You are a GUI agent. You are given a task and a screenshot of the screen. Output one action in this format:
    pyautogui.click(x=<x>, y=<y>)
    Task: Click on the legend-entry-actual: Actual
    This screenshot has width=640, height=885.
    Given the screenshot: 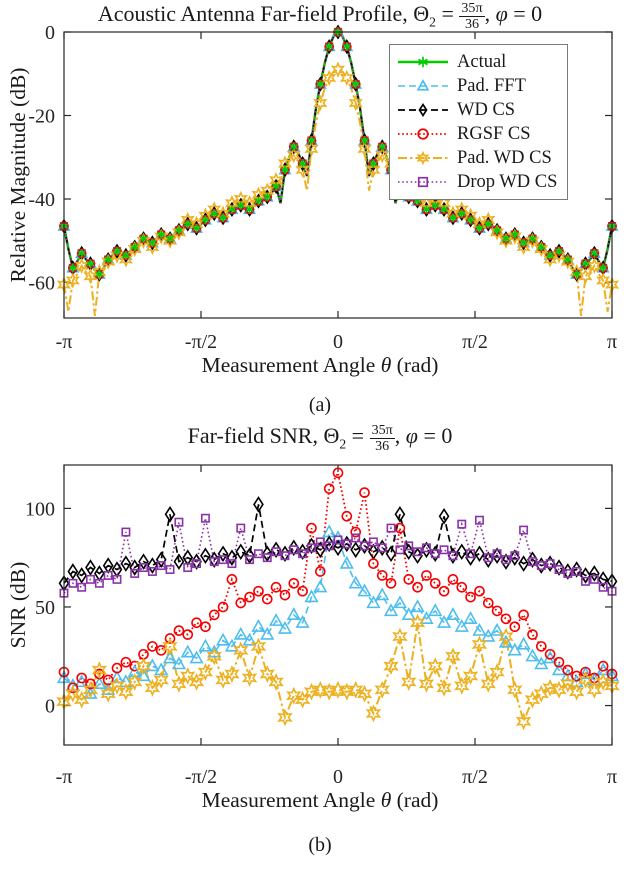 What is the action you would take?
    pyautogui.click(x=476, y=62)
    